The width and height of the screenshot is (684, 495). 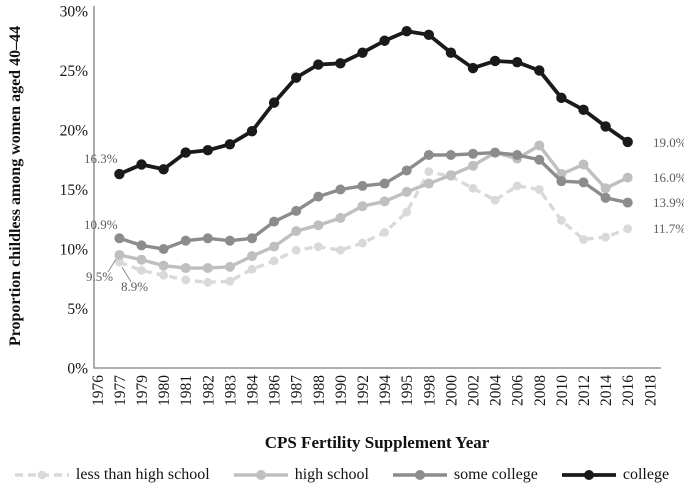 What do you see at coordinates (74, 12) in the screenshot?
I see `svg-text: 30%` at bounding box center [74, 12].